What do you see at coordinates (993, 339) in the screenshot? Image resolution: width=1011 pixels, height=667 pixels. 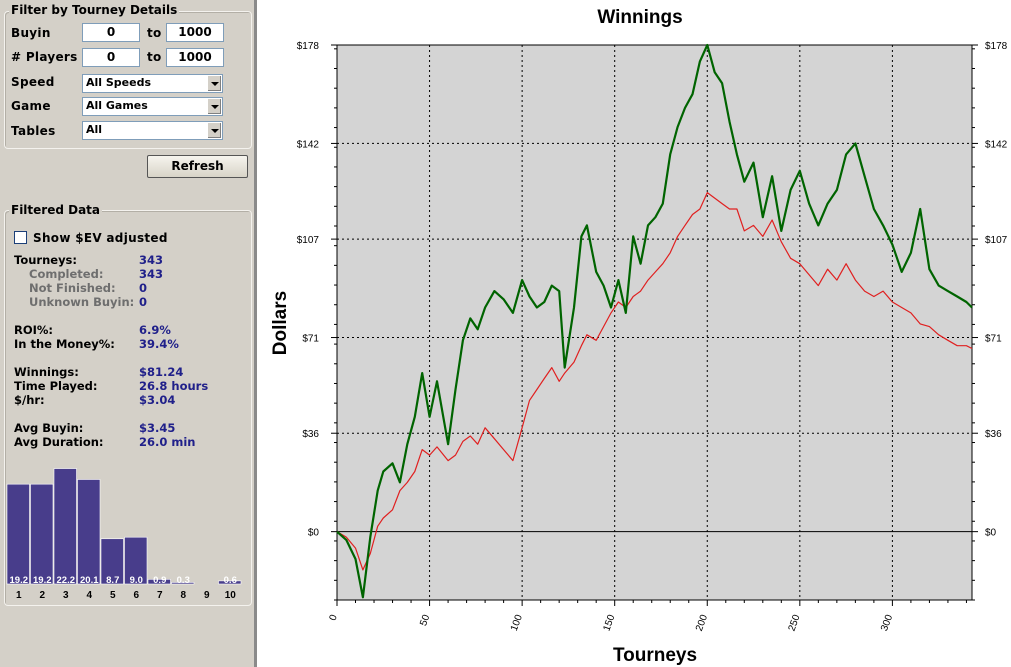 I see `y-tick-label-right: $71` at bounding box center [993, 339].